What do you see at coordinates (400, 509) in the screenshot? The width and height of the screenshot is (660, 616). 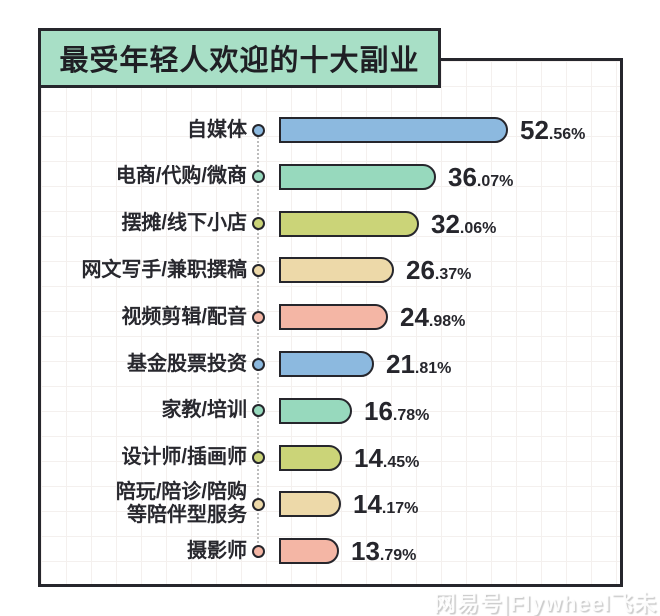 I see `value-fraction: .17%` at bounding box center [400, 509].